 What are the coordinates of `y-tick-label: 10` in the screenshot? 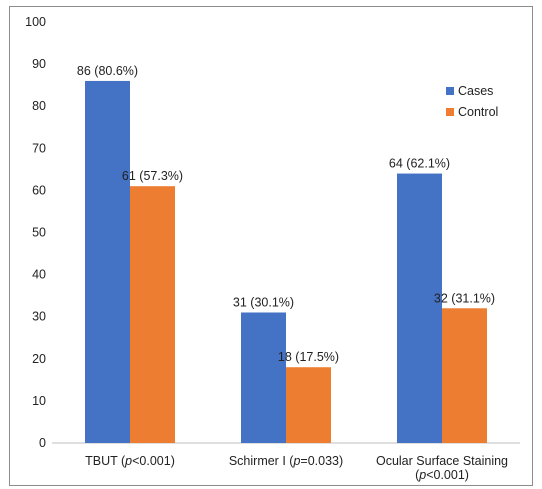 It's located at (39, 401).